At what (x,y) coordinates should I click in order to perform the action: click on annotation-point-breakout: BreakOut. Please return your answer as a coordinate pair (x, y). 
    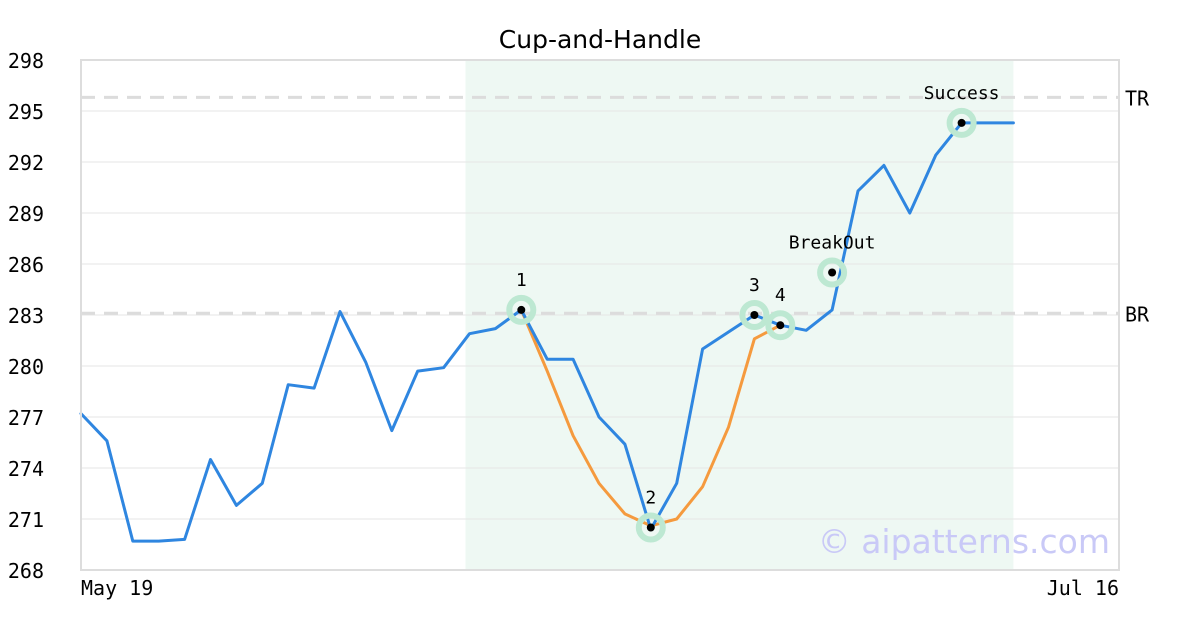
    Looking at the image, I should click on (832, 260).